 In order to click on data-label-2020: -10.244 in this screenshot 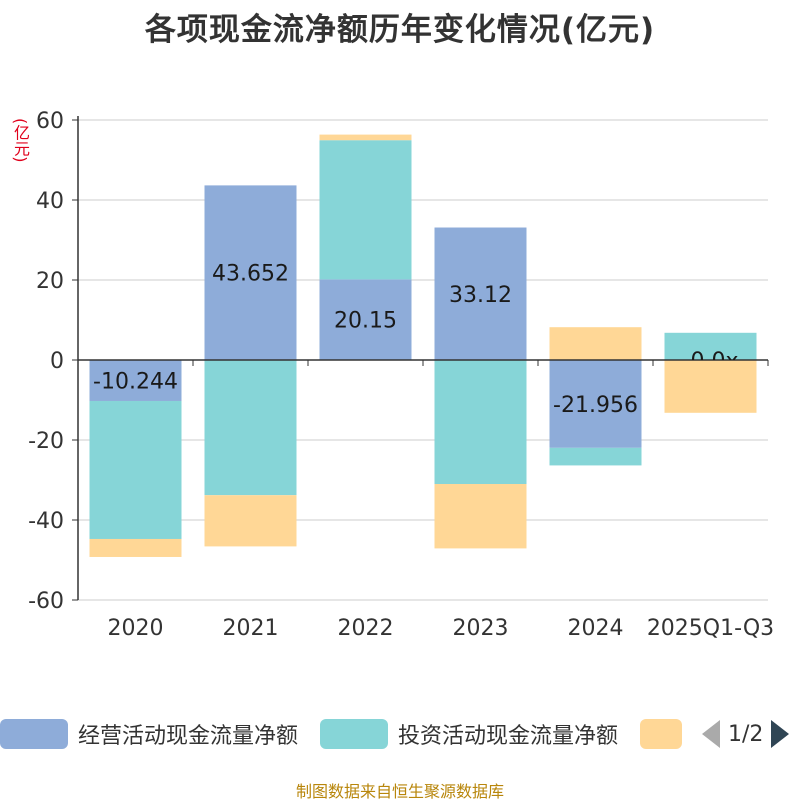, I will do `click(135, 381)`.